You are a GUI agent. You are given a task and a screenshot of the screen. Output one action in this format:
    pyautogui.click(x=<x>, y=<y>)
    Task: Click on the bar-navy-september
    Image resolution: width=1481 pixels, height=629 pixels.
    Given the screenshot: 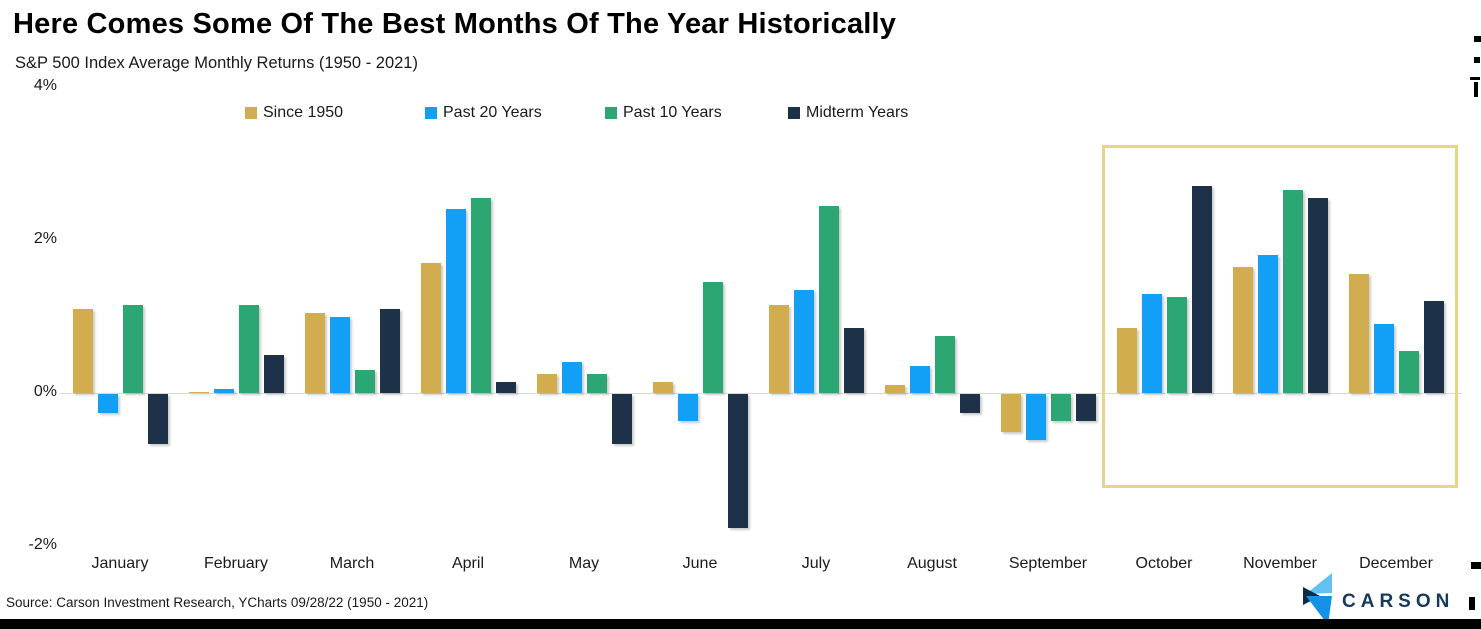 What is the action you would take?
    pyautogui.click(x=1085, y=407)
    